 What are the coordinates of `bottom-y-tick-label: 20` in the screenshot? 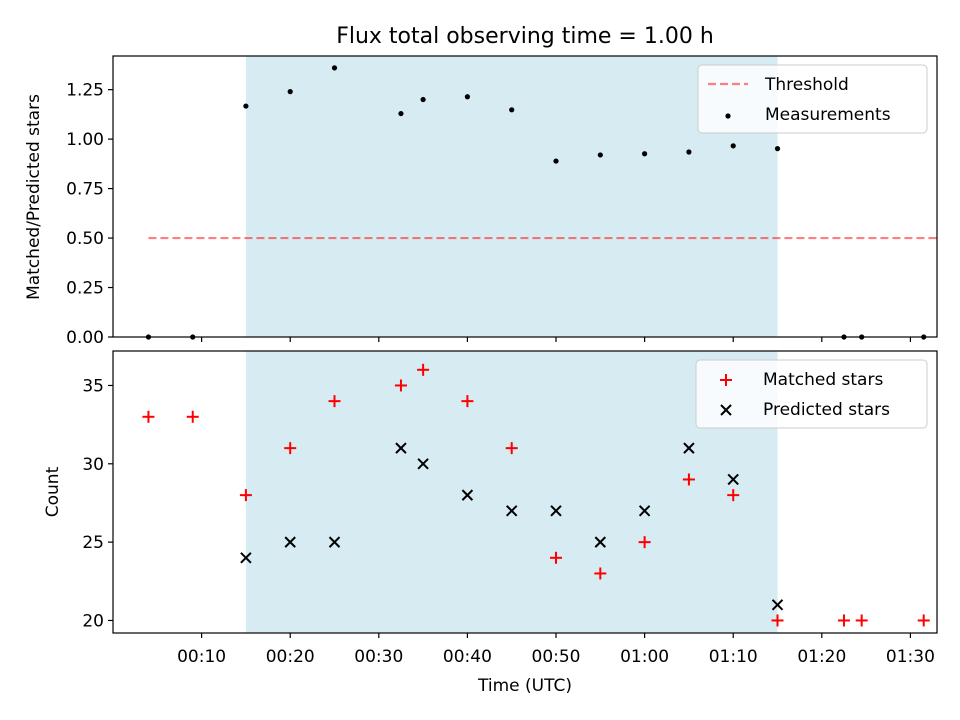 It's located at (93, 621).